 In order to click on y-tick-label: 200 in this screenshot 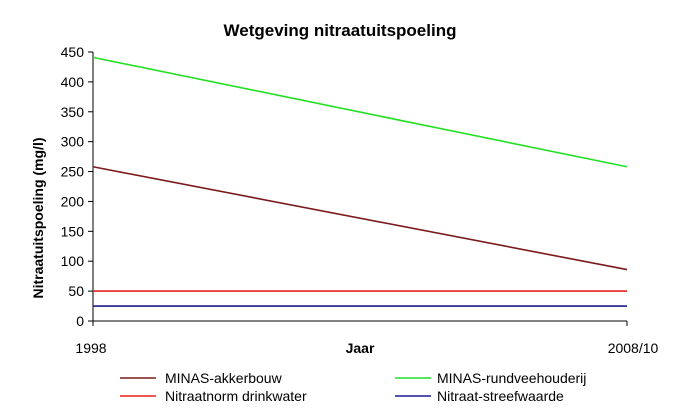, I will do `click(73, 201)`.